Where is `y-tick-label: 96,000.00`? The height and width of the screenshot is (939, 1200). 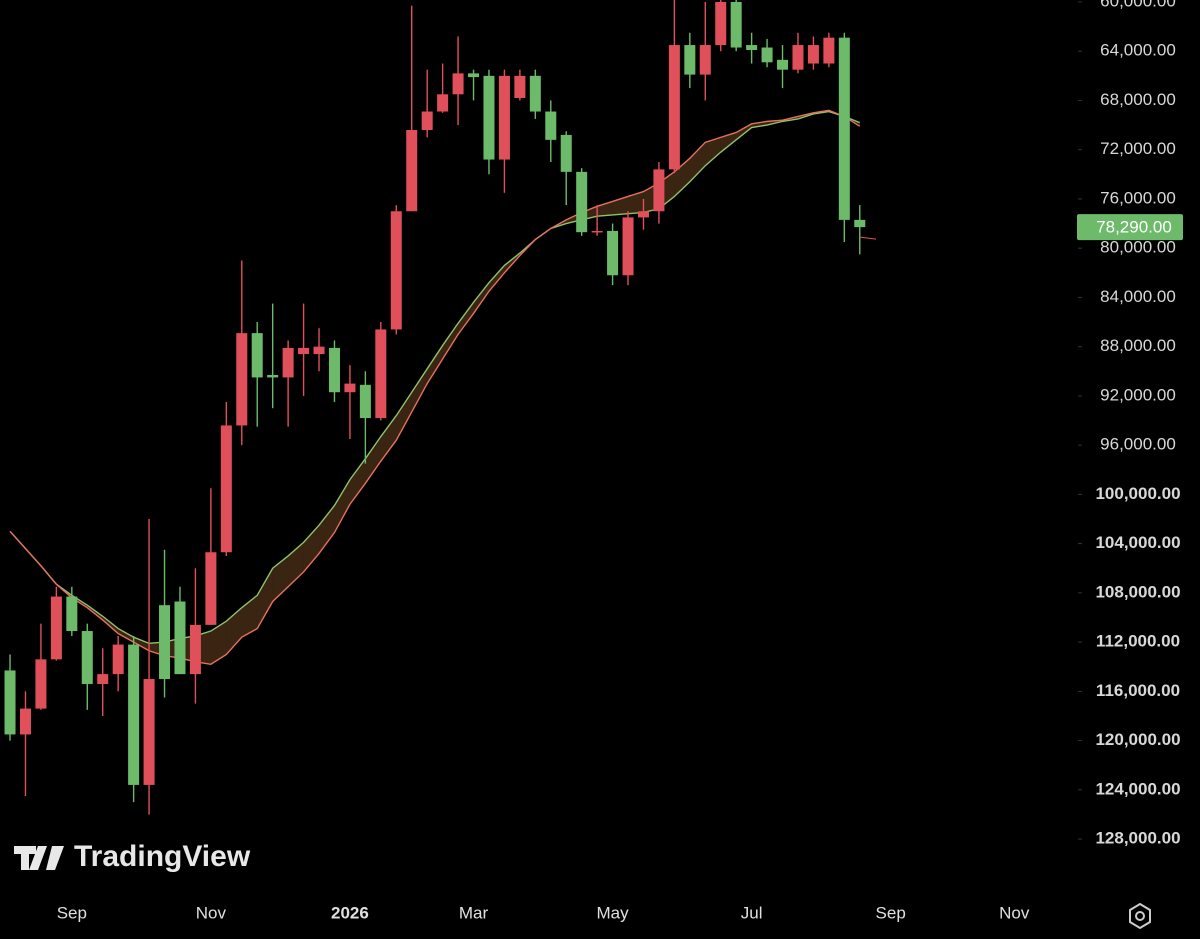
y-tick-label: 96,000.00 is located at coordinates (1138, 444).